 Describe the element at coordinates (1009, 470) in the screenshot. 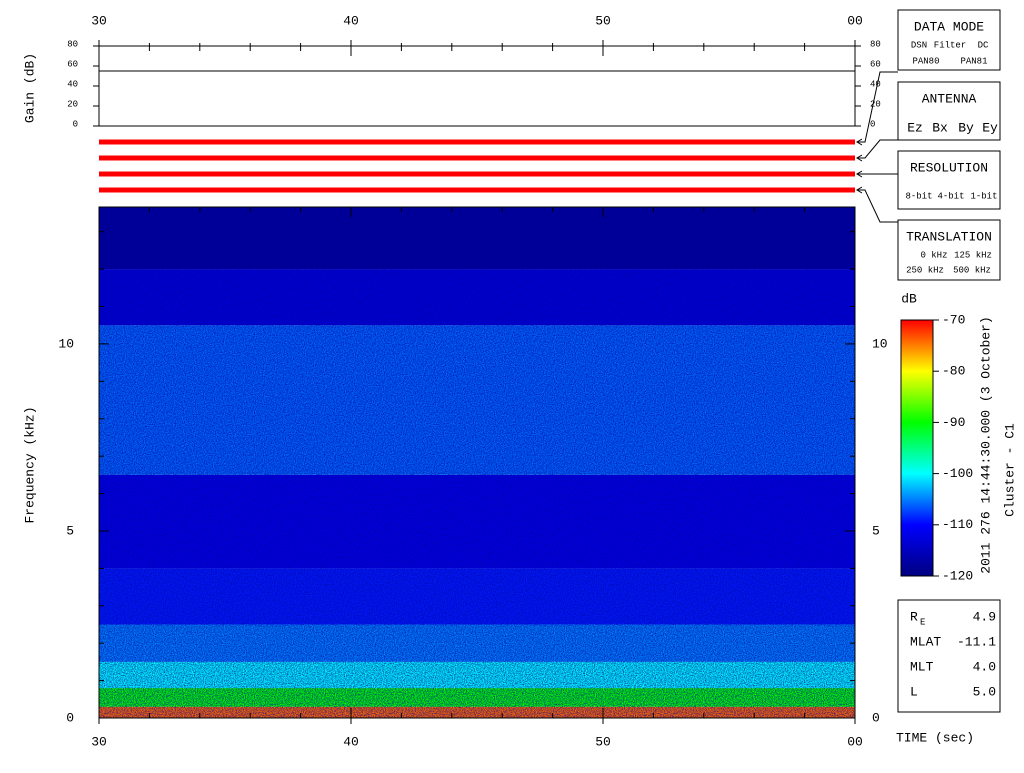

I see `spacecraft-label: Cluster - C1` at that location.